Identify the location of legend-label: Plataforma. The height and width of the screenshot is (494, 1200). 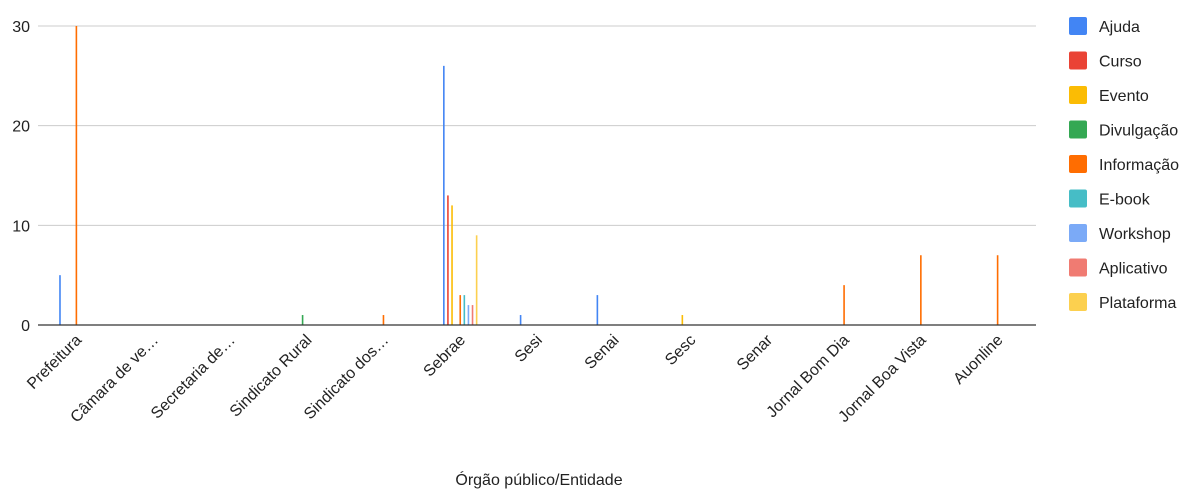
(1137, 303).